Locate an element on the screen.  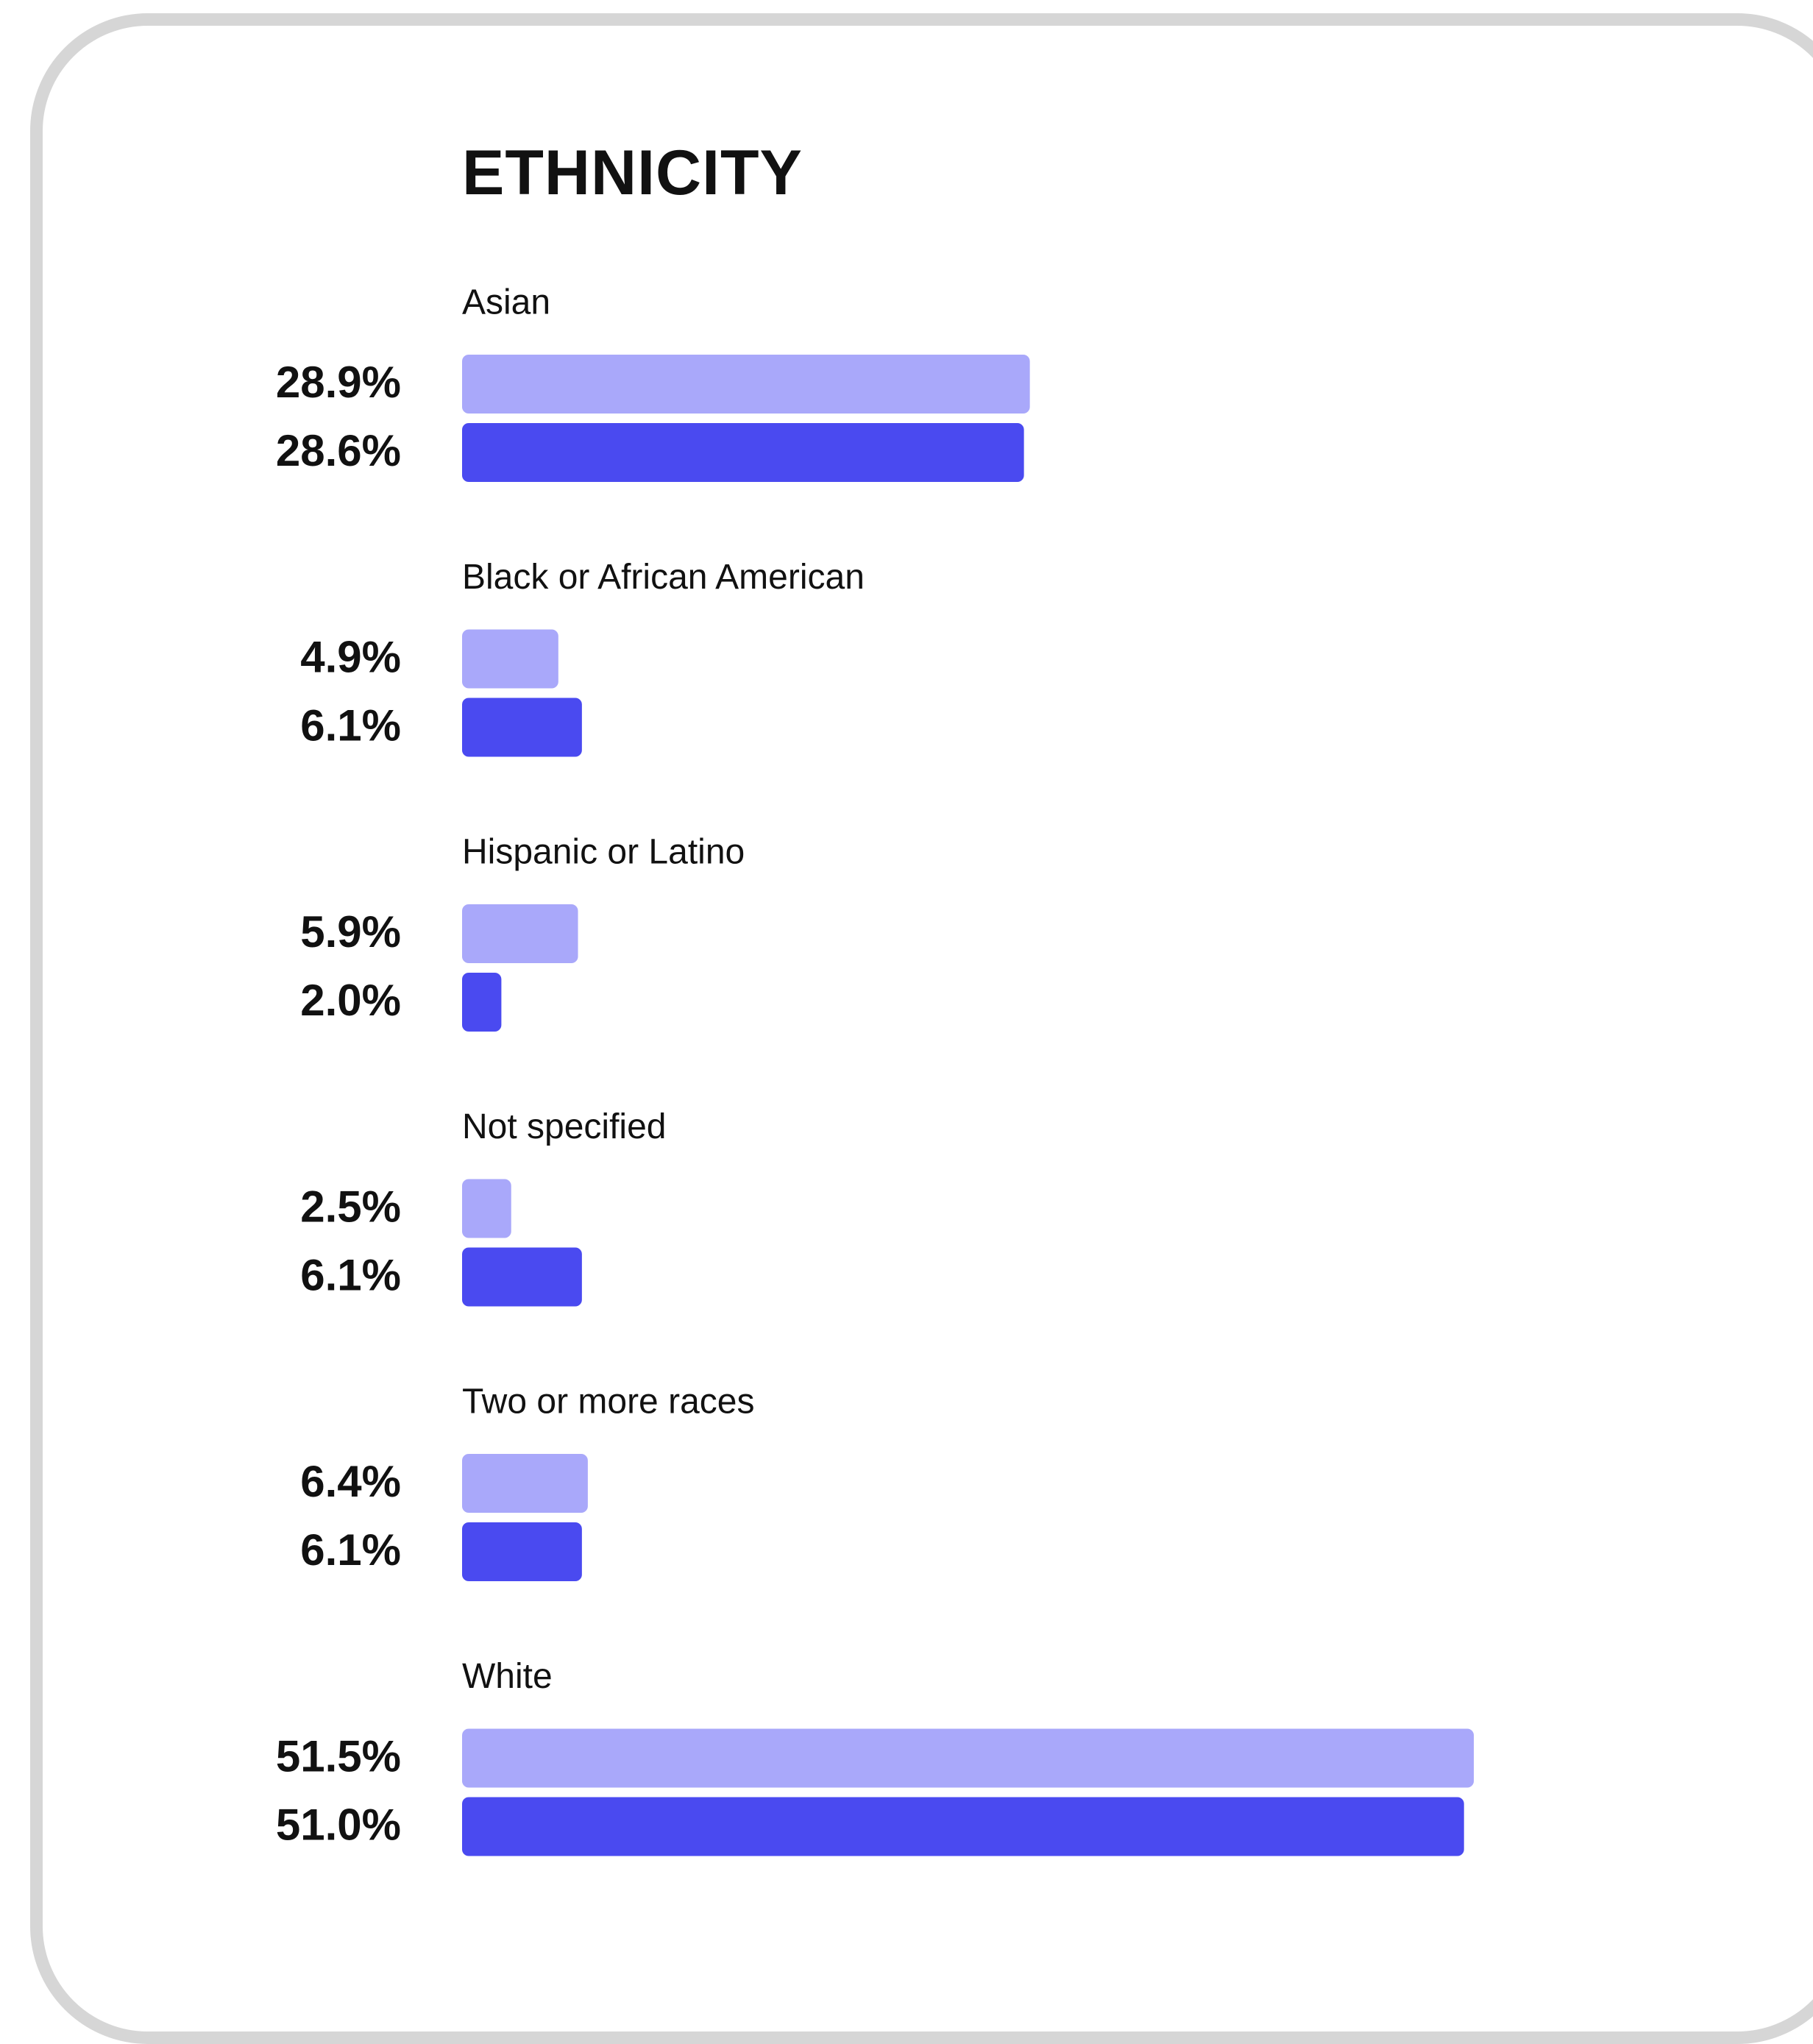
value-label: 5.9% is located at coordinates (350, 932).